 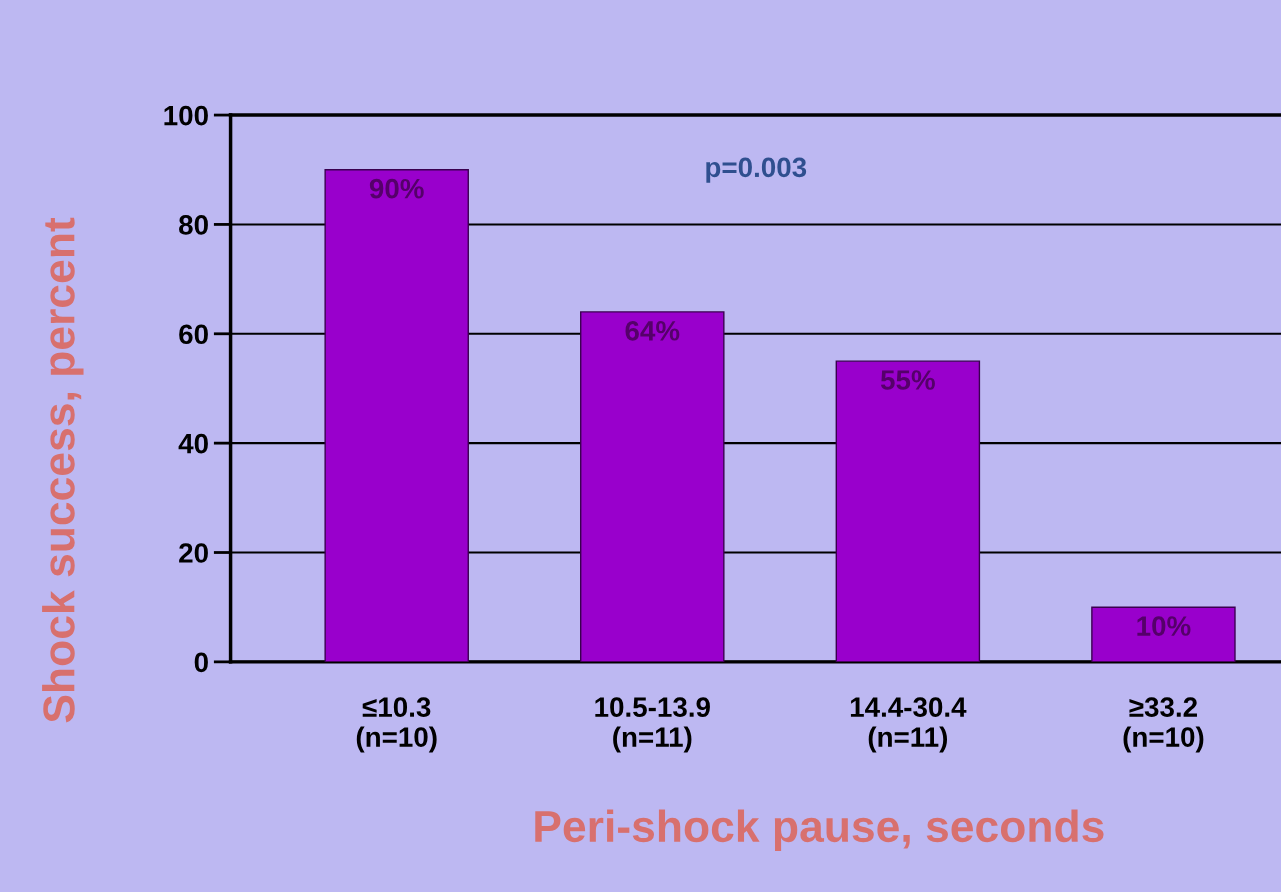 I want to click on data-label: 10%, so click(x=1164, y=626).